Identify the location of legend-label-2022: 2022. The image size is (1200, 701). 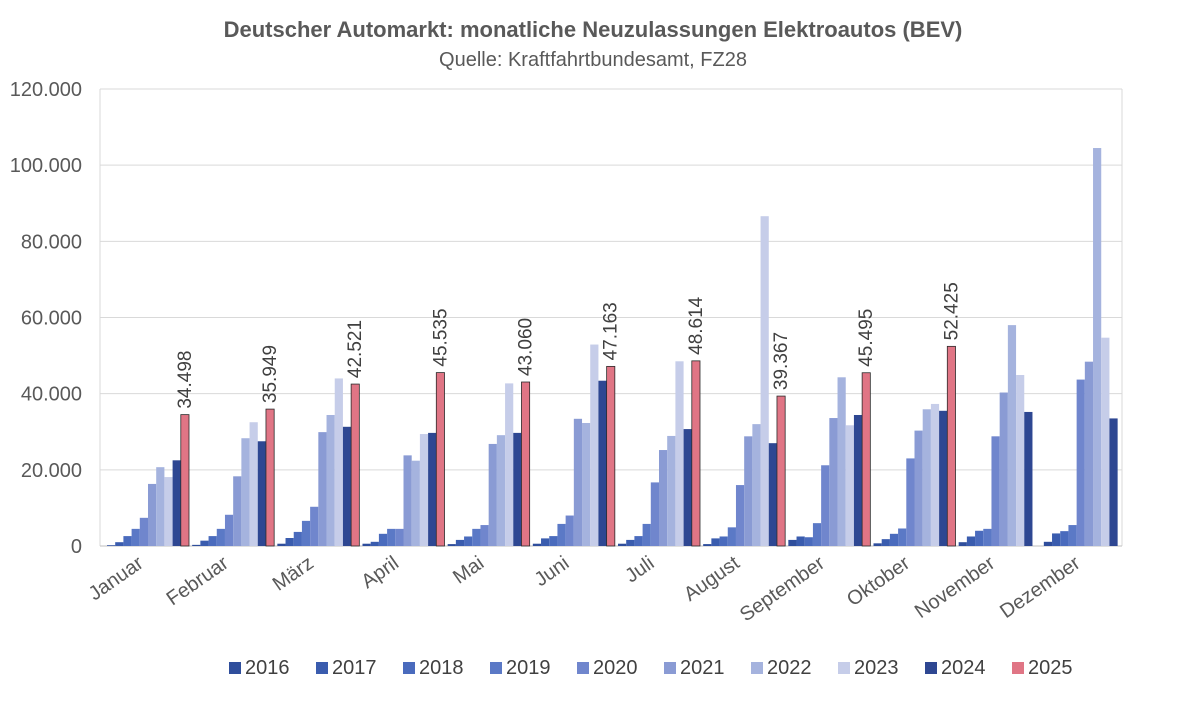
(789, 668).